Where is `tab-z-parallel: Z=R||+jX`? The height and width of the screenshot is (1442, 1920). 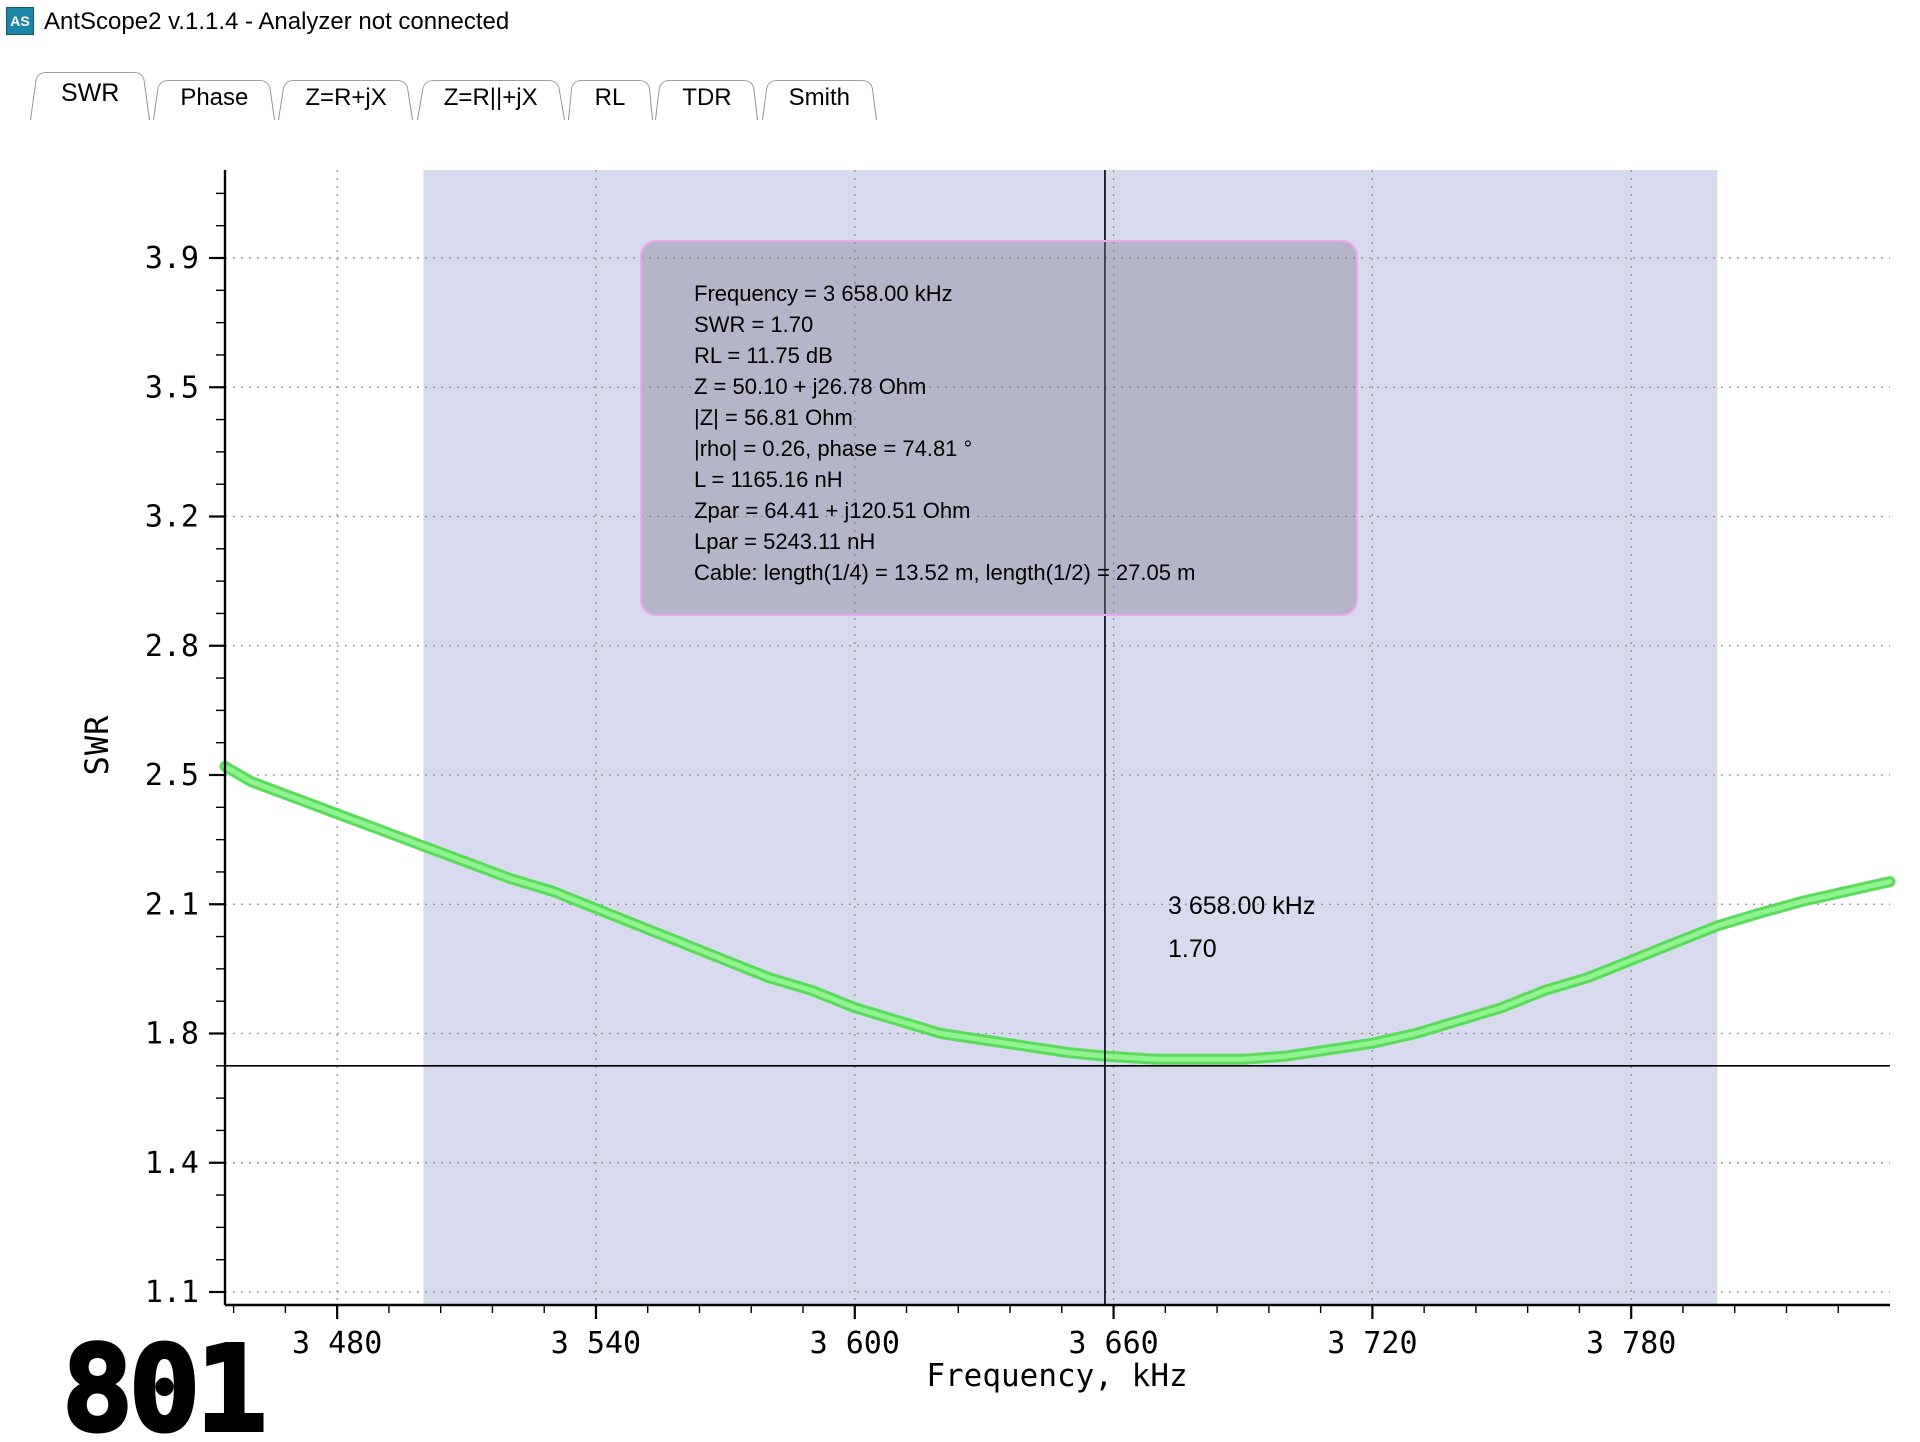 tab-z-parallel: Z=R||+jX is located at coordinates (491, 98).